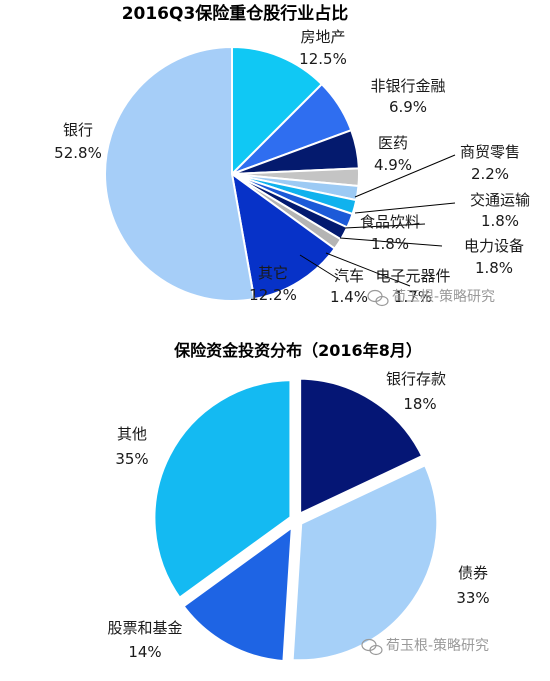 The width and height of the screenshot is (550, 681). I want to click on chart-1-leader-lines, so click(377, 220).